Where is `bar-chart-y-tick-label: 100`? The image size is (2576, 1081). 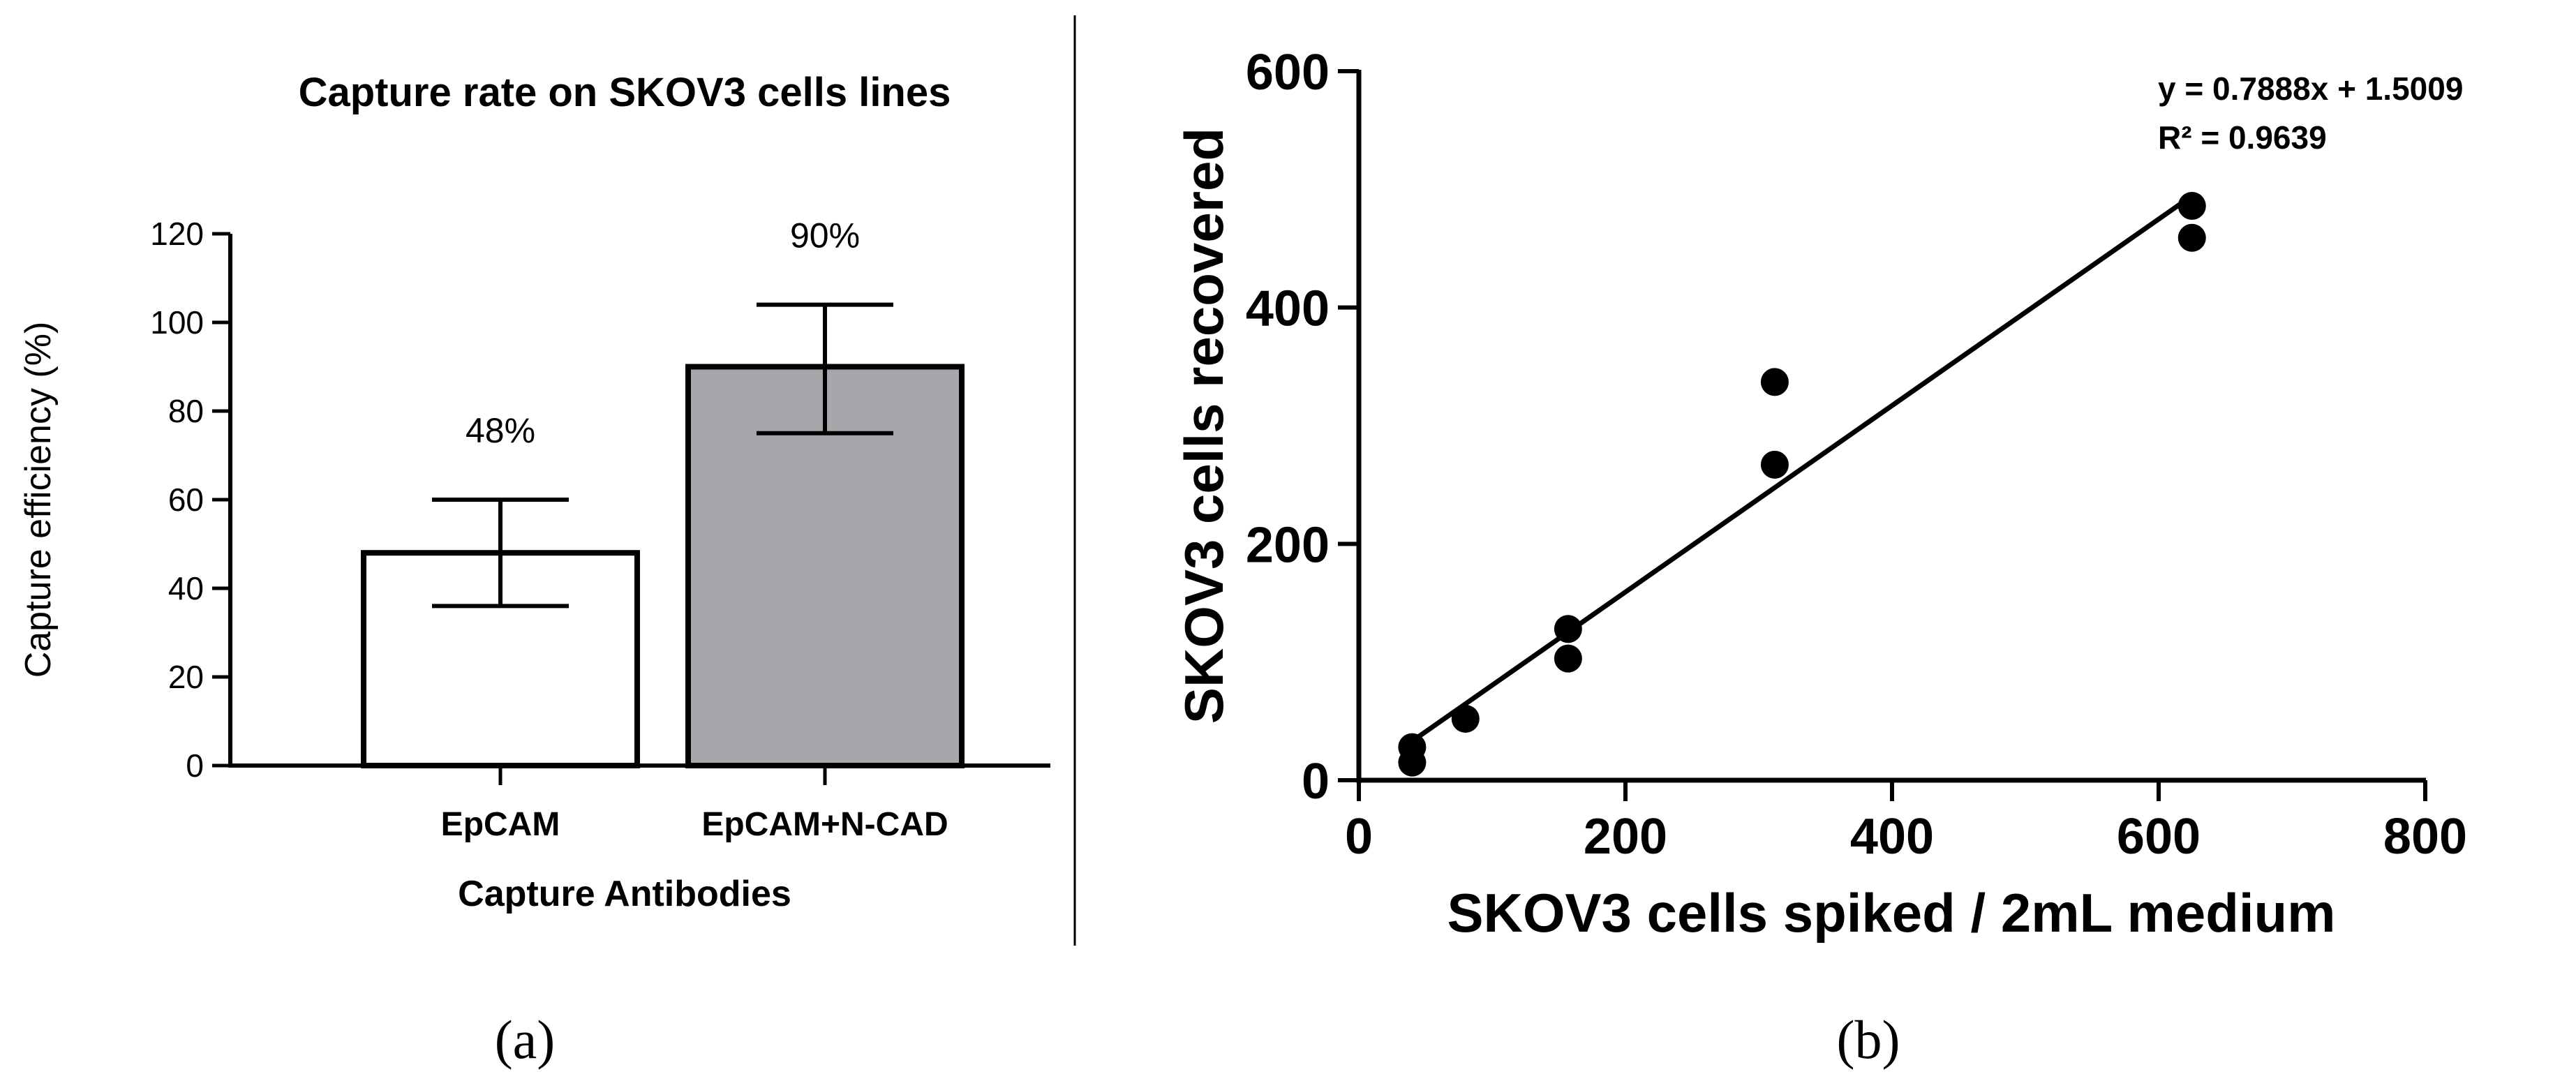
bar-chart-y-tick-label: 100 is located at coordinates (177, 322).